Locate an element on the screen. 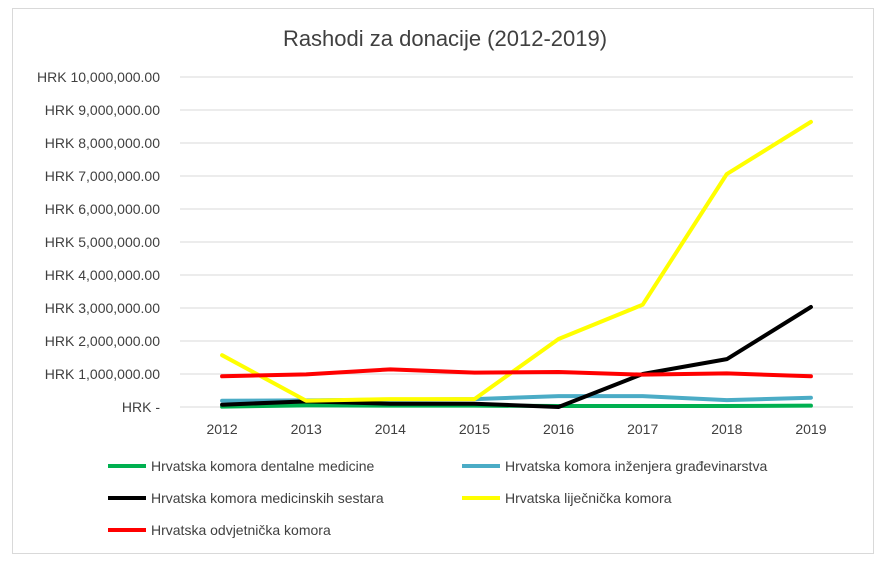 This screenshot has width=890, height=566. y-tick-label: HRK - is located at coordinates (141, 407).